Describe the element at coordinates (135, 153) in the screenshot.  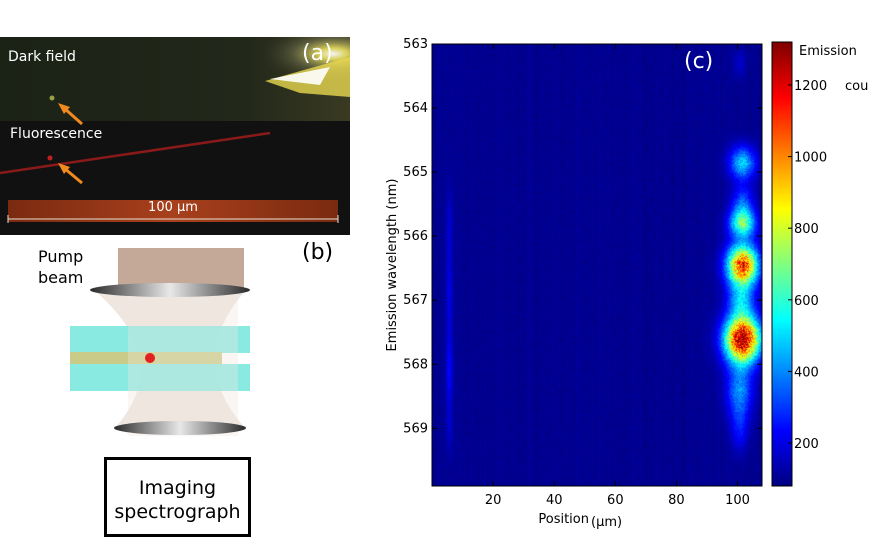
I see `fluorescence-streak` at that location.